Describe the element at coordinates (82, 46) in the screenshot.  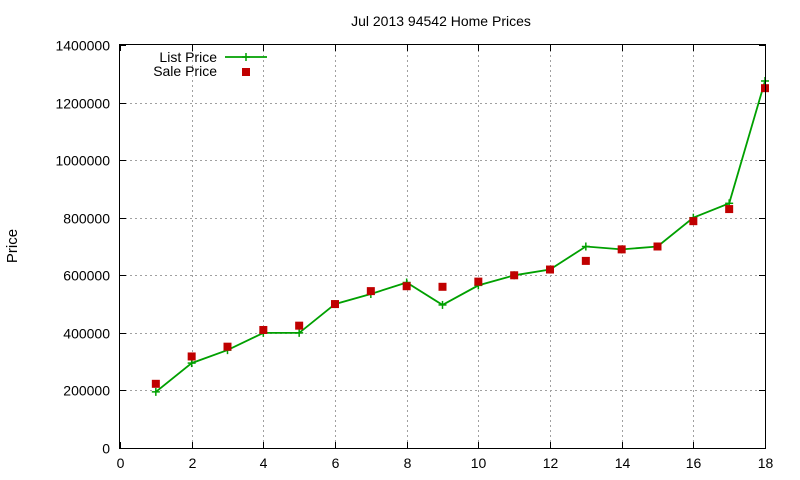
I see `y-tick-label: 1400000` at that location.